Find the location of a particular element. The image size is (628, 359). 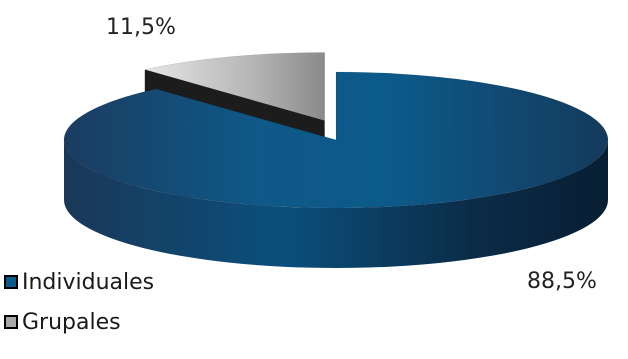

legend-label-grupales: Grupales is located at coordinates (71, 322).